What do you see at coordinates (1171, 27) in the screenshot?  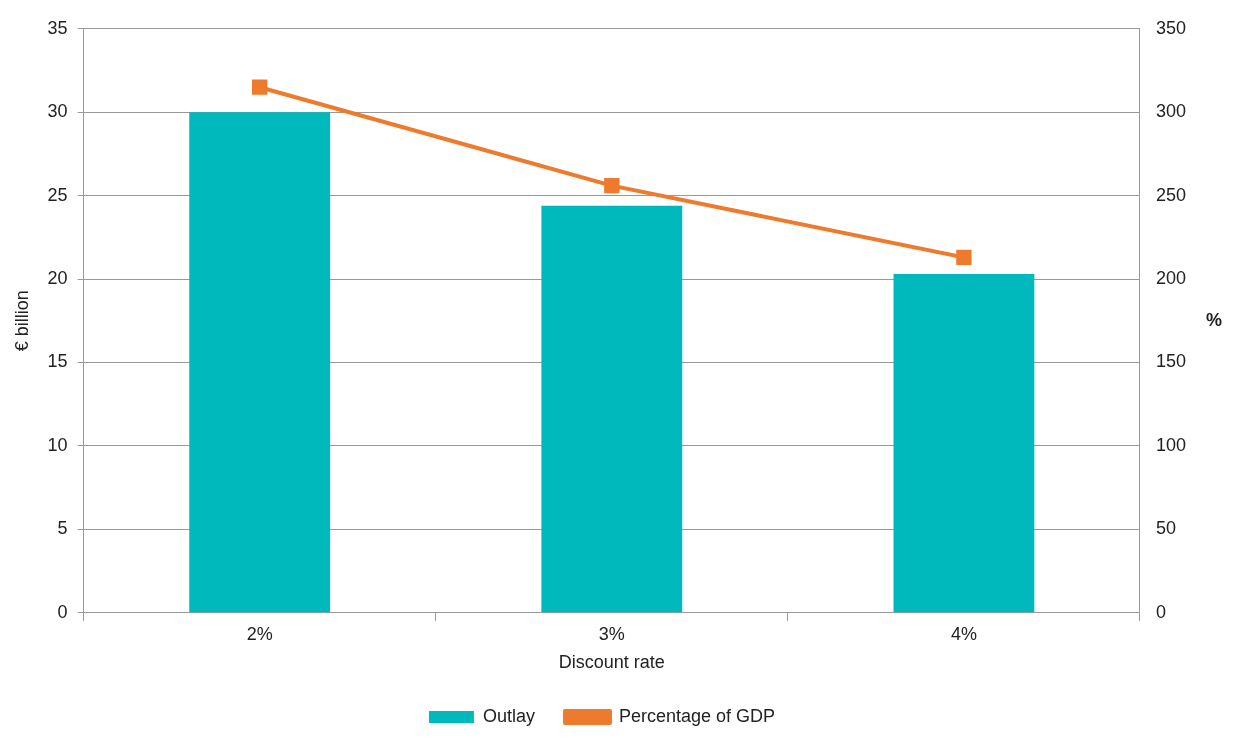 I see `y2-tick-label: 350` at bounding box center [1171, 27].